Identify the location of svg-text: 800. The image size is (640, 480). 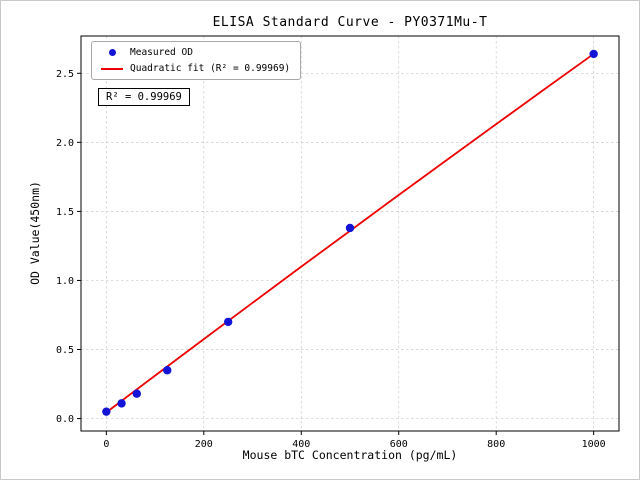
(496, 444).